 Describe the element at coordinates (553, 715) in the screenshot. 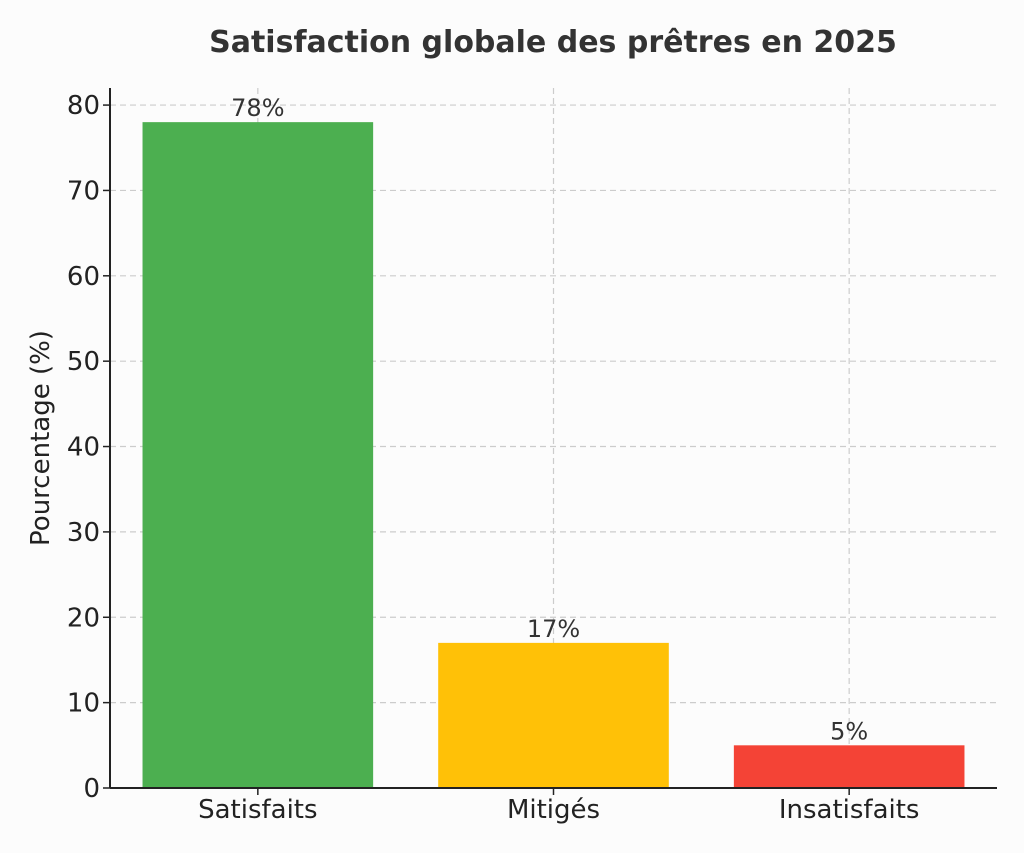

I see `bar-mitigés` at that location.